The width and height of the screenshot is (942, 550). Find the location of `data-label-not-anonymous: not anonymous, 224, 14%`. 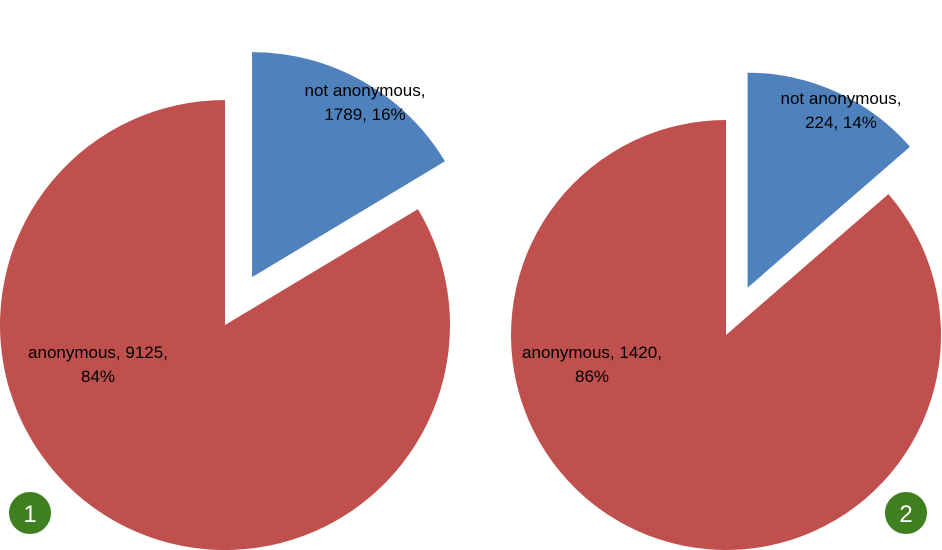

data-label-not-anonymous: not anonymous, 224, 14% is located at coordinates (841, 110).